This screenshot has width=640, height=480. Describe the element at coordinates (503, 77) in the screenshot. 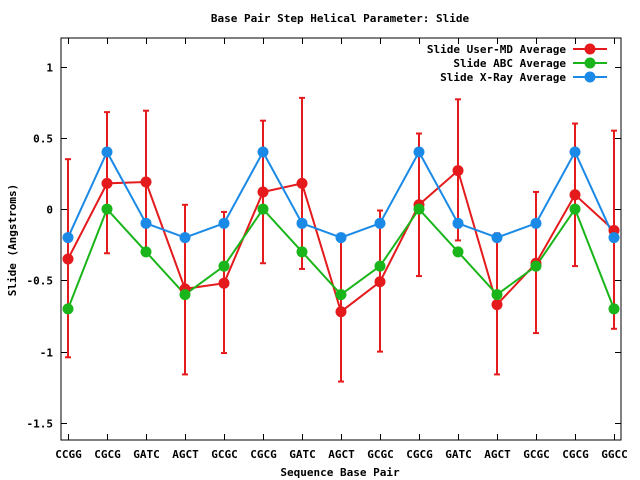

I see `legend-label: Slide X-Ray Average` at that location.